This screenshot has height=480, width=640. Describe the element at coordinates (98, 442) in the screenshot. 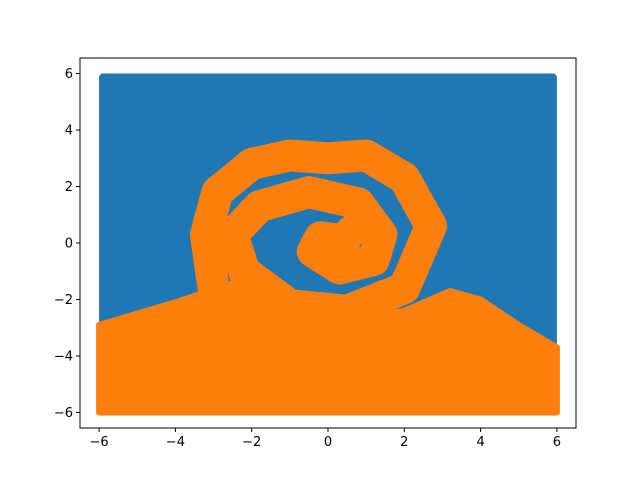

I see `x-tick-label: −6` at that location.